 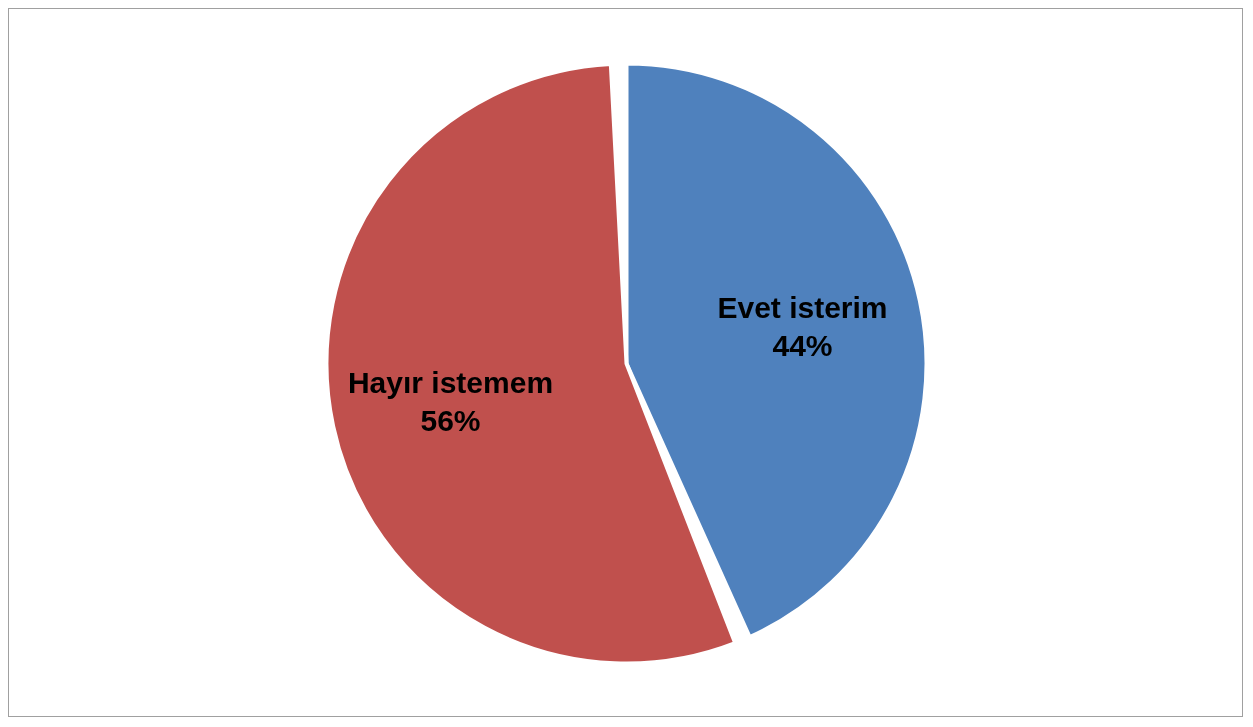 I want to click on data-label: 44%, so click(x=802, y=345).